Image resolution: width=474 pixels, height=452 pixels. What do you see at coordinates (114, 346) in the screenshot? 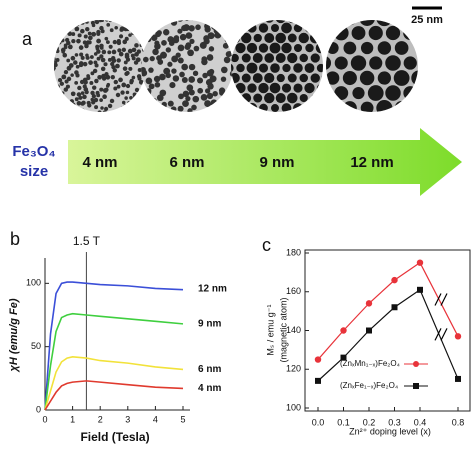
I see `series-line` at bounding box center [114, 346].